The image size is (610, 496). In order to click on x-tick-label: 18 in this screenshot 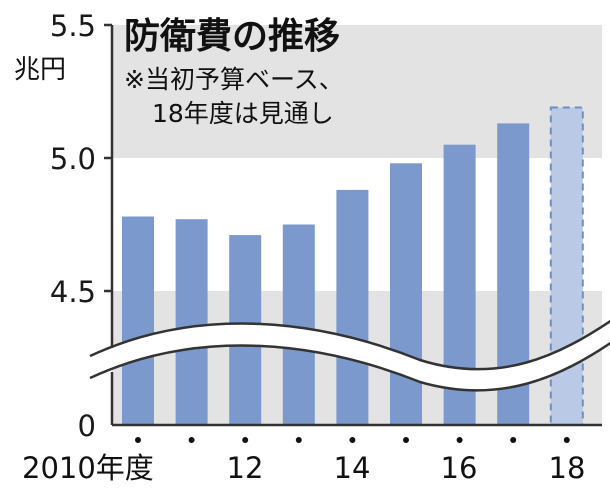, I will do `click(567, 468)`.